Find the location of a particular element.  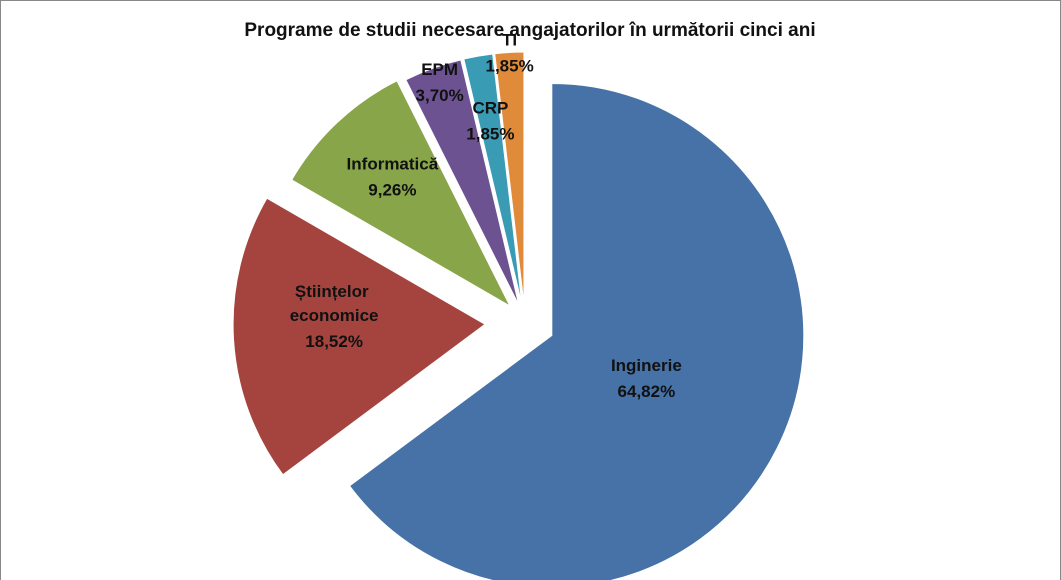

slice-label: EPM is located at coordinates (439, 69).